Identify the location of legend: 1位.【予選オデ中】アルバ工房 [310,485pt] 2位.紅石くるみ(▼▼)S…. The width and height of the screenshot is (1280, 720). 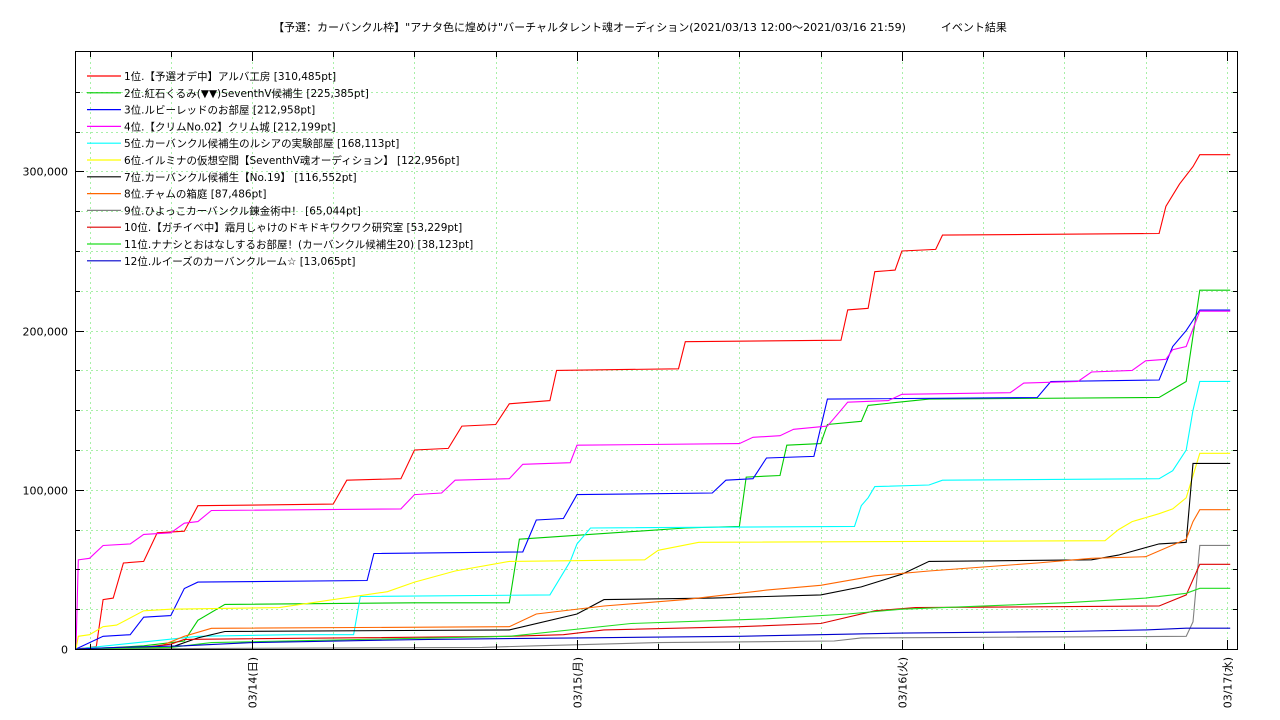
(280, 169).